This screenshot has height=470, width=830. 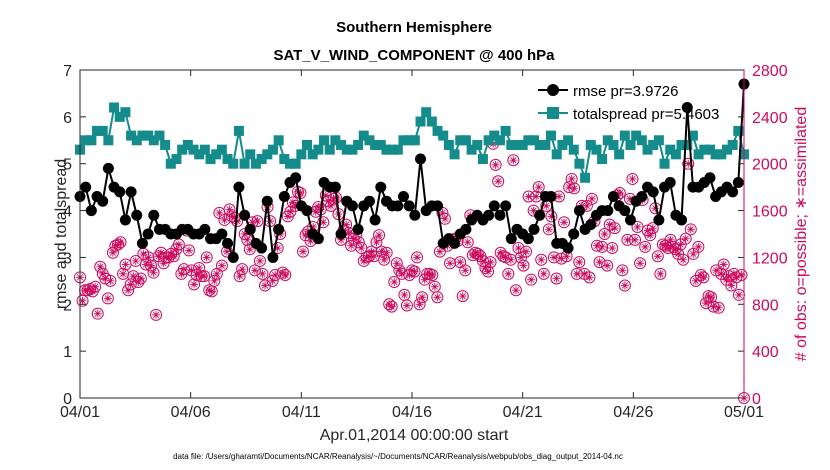 What do you see at coordinates (67, 212) in the screenshot?
I see `y-left-tick-label: 4` at bounding box center [67, 212].